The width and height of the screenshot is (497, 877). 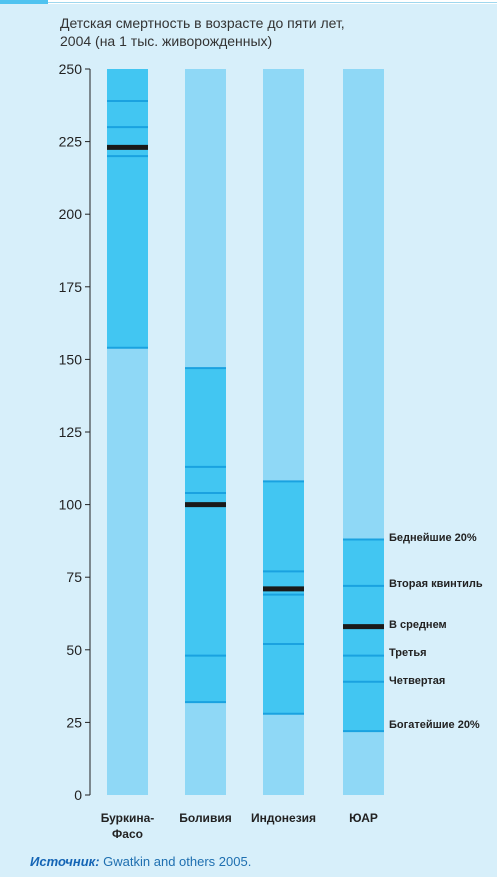 What do you see at coordinates (71, 432) in the screenshot?
I see `y-tick-label: 125` at bounding box center [71, 432].